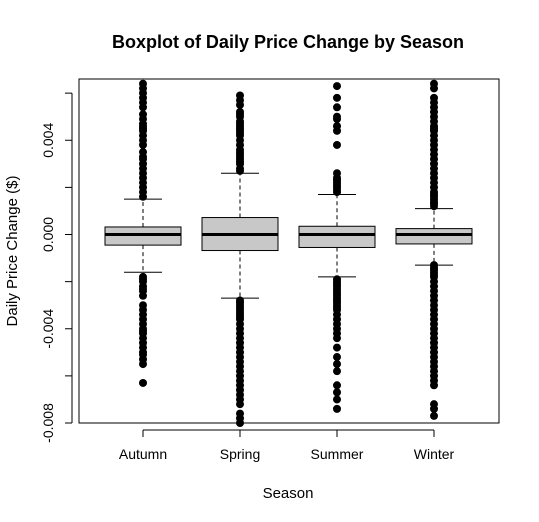 The height and width of the screenshot is (522, 539). I want to click on y-tick-label: -0.008, so click(48, 423).